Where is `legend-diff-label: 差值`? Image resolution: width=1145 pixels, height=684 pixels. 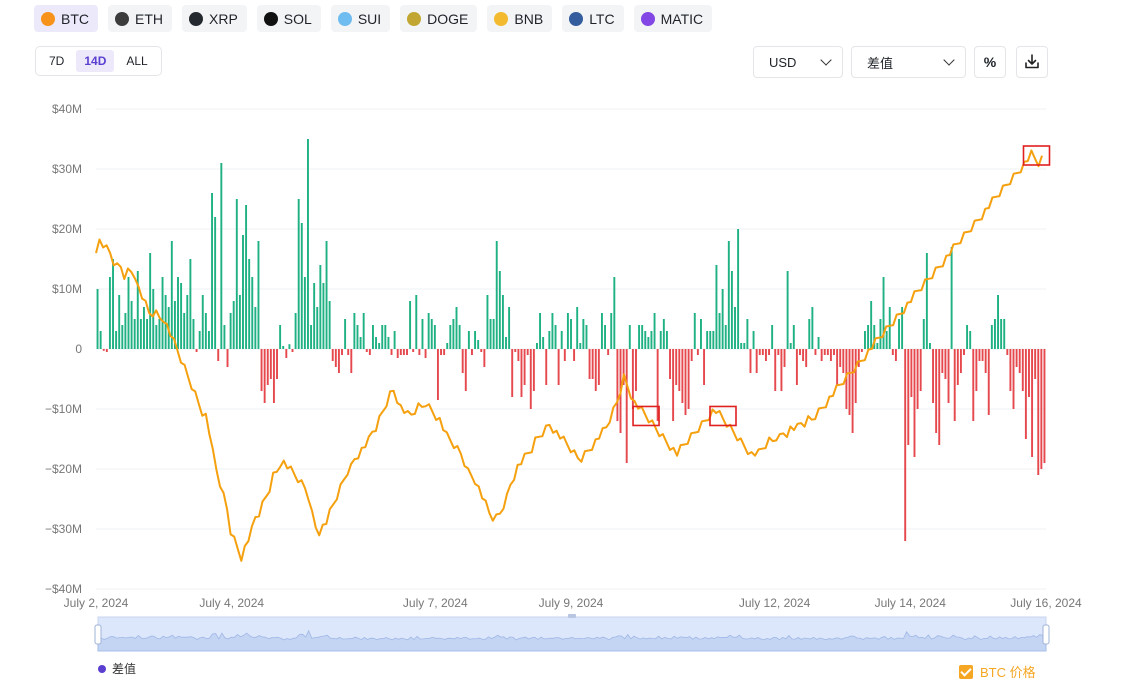
legend-diff-label: 差值 is located at coordinates (124, 669).